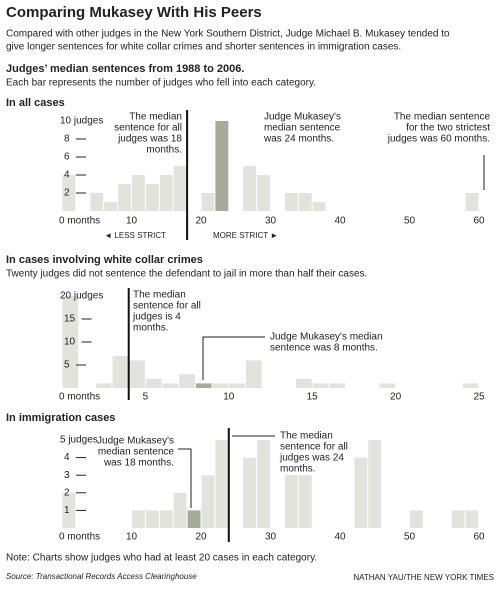  Describe the element at coordinates (136, 452) in the screenshot. I see `annotation: median sentence` at that location.